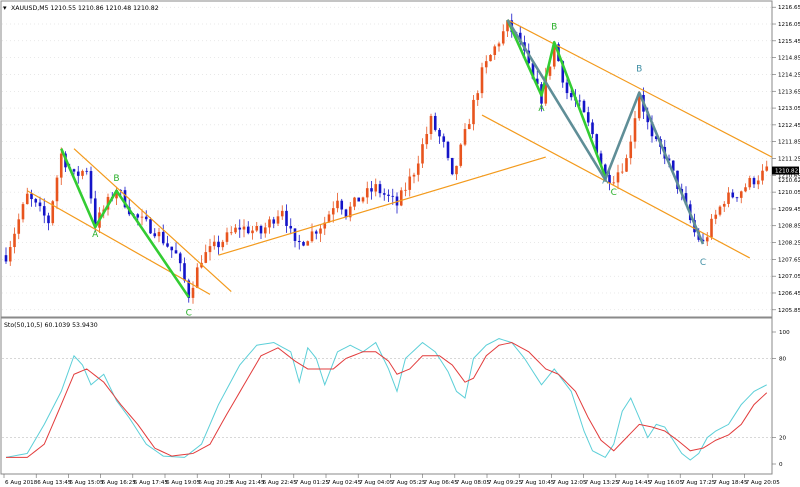 Image resolution: width=800 pixels, height=487 pixels. I want to click on price-tick-label: 1208.25, so click(789, 244).